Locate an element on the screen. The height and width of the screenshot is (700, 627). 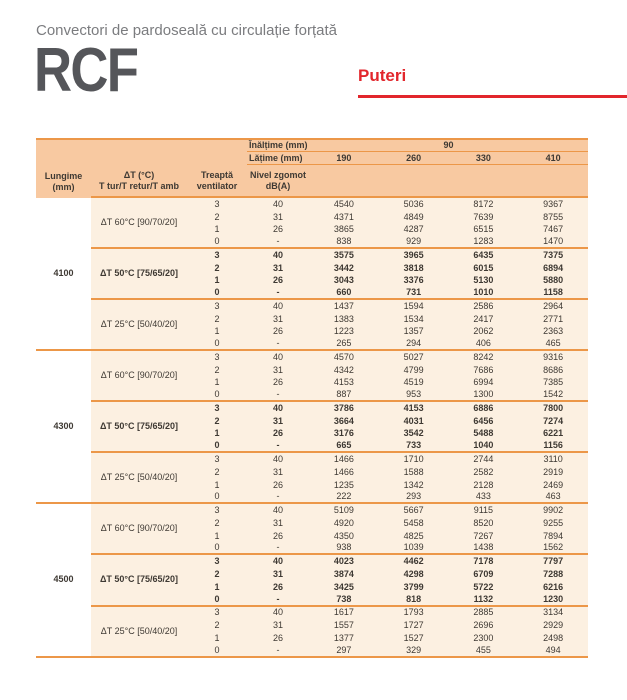
value-cell: 4799 is located at coordinates (413, 370).